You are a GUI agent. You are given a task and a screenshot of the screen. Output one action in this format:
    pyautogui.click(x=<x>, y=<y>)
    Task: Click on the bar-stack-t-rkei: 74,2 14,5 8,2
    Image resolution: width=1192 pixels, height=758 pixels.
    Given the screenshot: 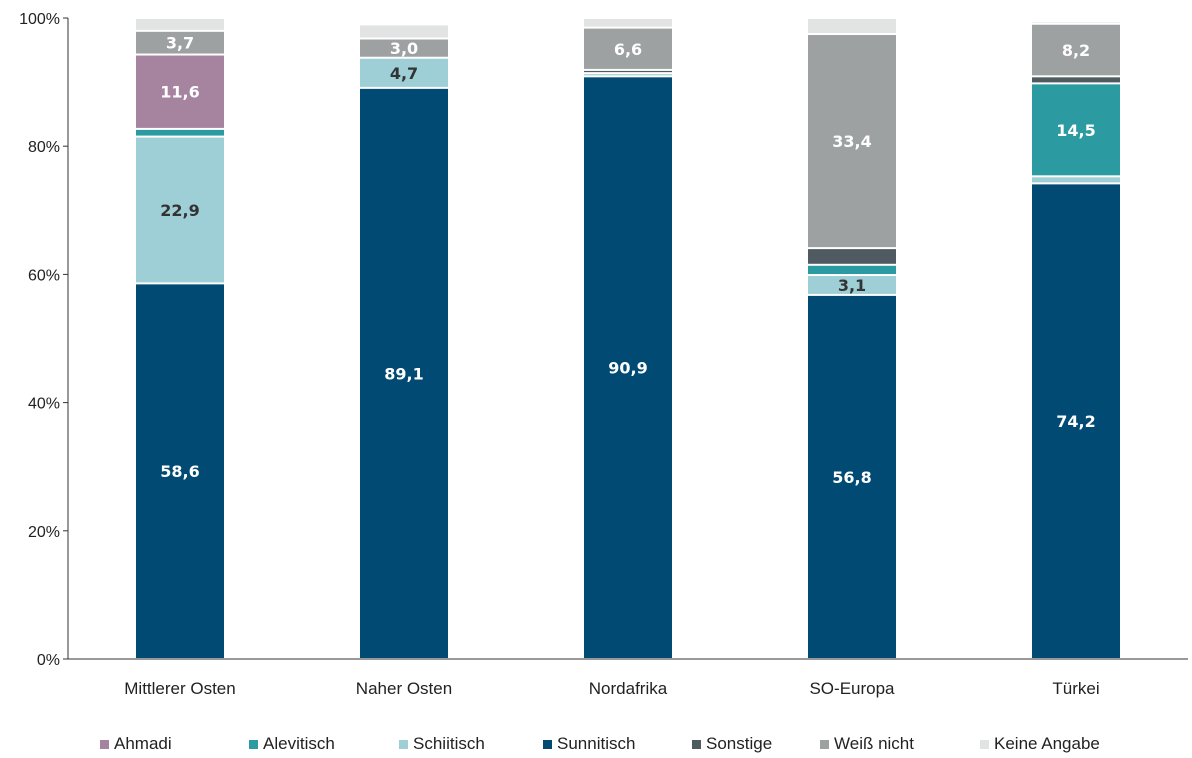 What is the action you would take?
    pyautogui.click(x=1076, y=340)
    